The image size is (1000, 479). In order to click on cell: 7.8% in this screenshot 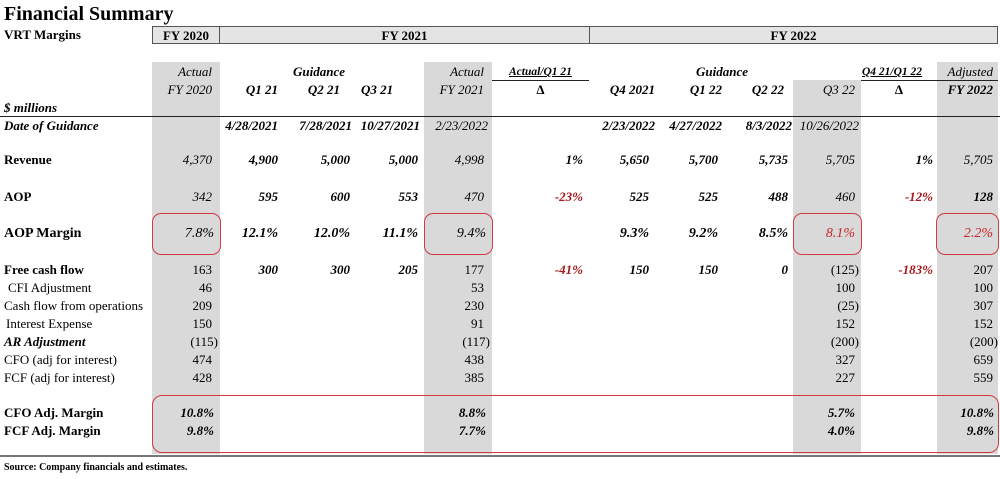, I will do `click(199, 233)`.